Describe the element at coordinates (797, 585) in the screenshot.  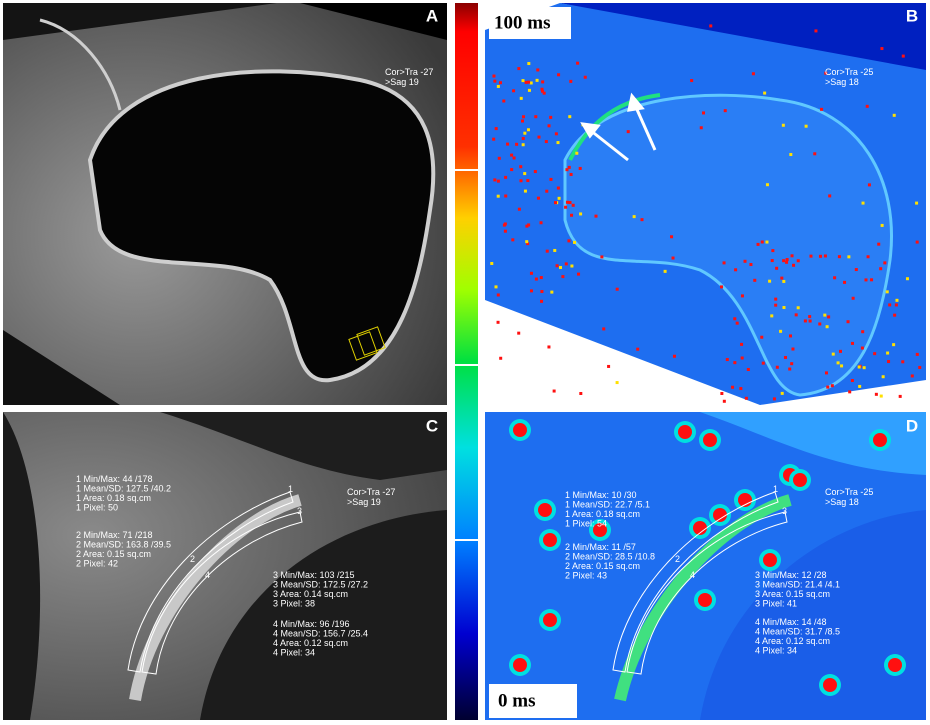
I see `roi-stat: 3 Mean/SD: 21.4 /4.1` at that location.